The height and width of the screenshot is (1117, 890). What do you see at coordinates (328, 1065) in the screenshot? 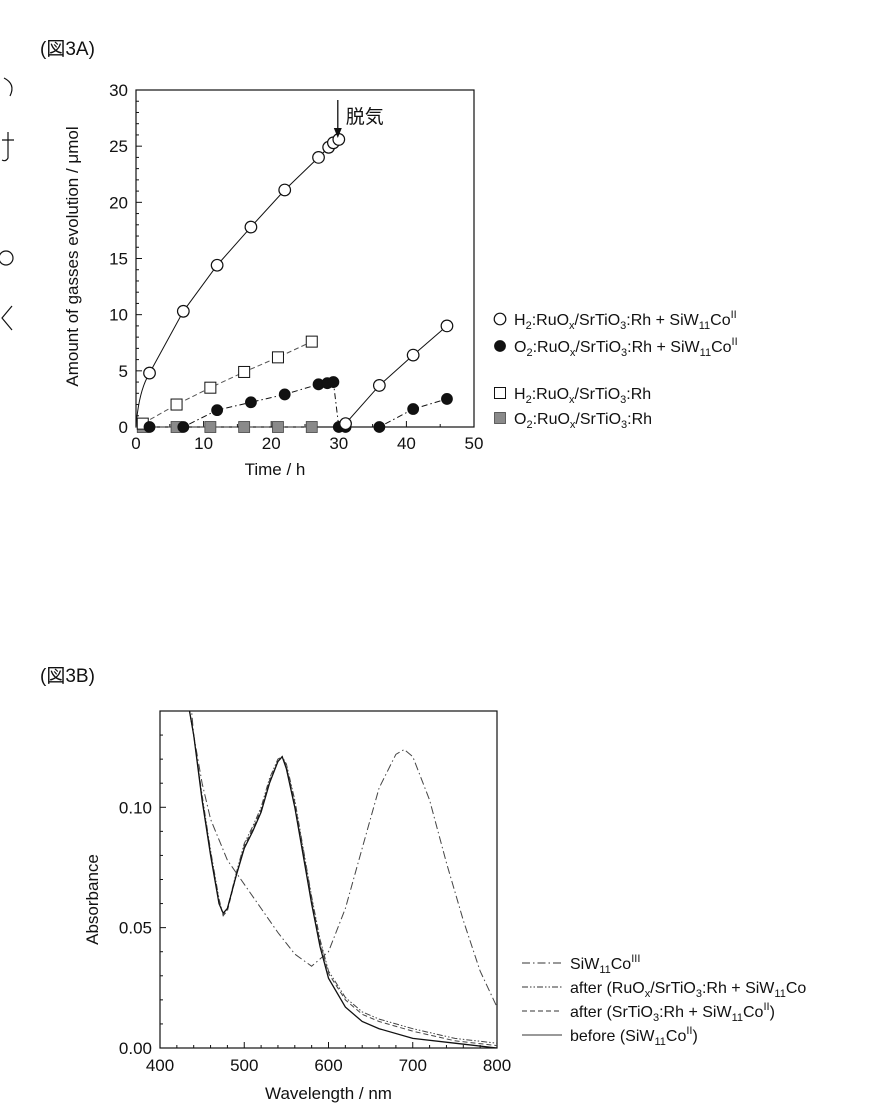
I see `chart-b-x-tick-label: 600` at bounding box center [328, 1065].